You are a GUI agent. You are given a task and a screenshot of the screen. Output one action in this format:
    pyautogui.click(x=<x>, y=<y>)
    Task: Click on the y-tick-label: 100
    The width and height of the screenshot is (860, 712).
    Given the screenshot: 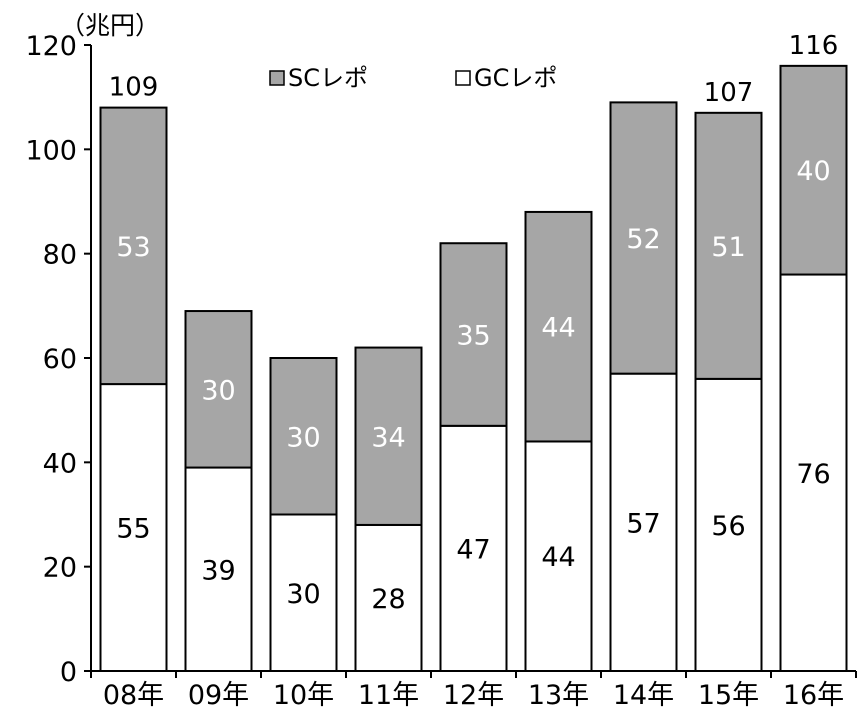 What is the action you would take?
    pyautogui.click(x=51, y=150)
    